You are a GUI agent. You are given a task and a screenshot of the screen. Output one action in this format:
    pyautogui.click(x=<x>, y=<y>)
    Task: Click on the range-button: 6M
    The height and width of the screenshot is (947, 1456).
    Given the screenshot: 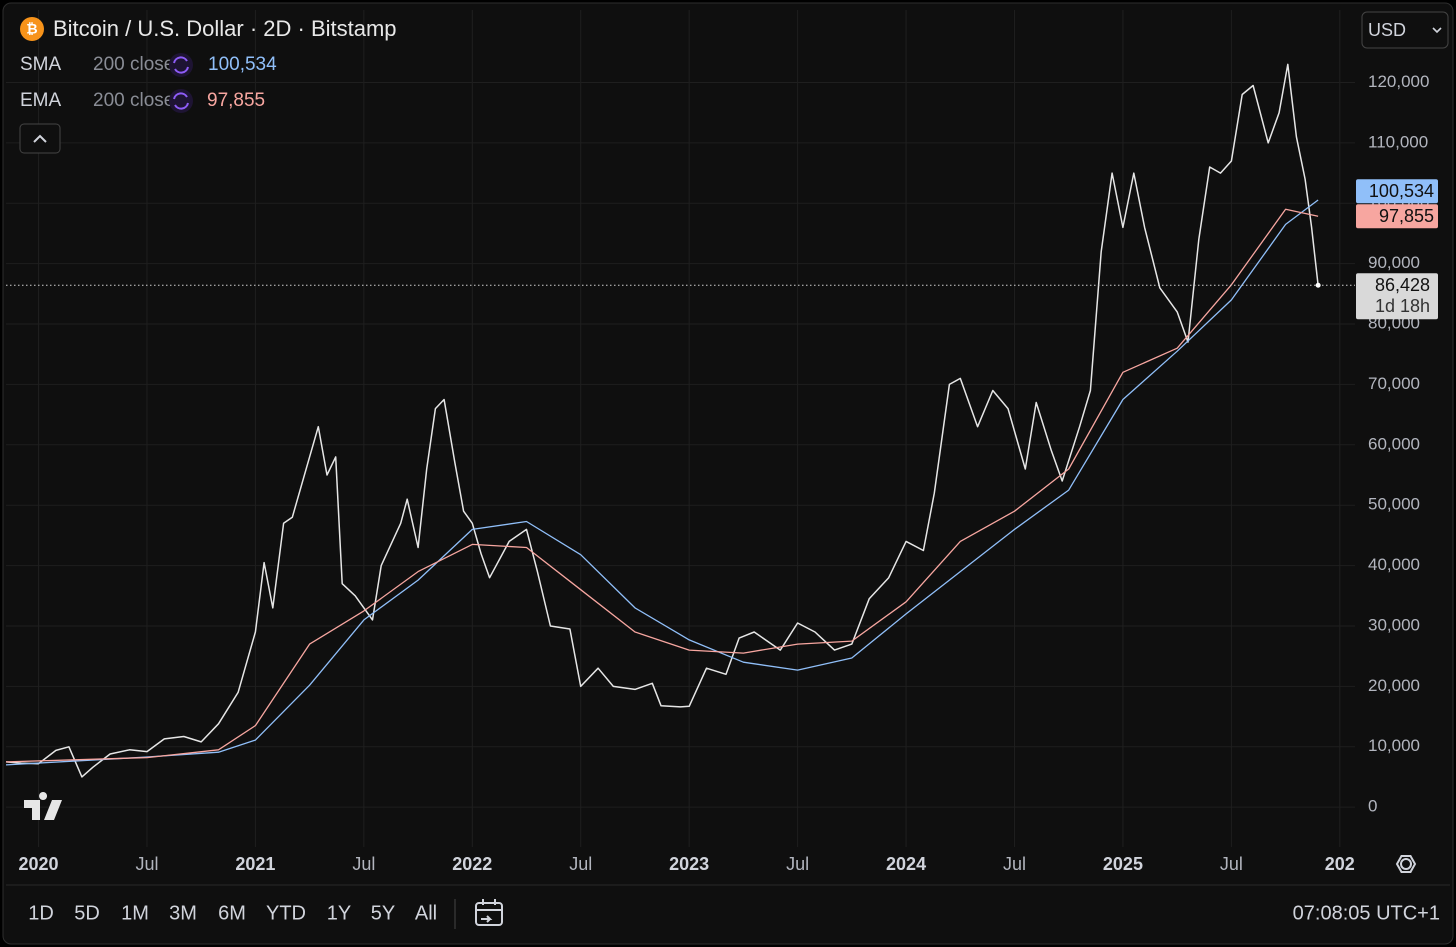 What is the action you would take?
    pyautogui.click(x=232, y=913)
    